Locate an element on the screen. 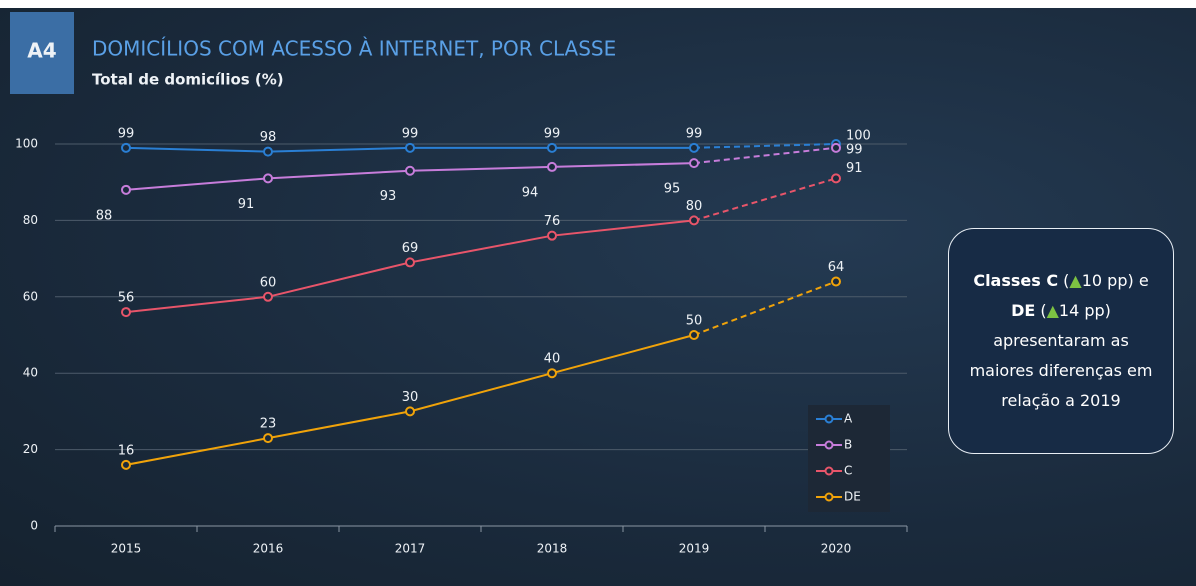 This screenshot has width=1196, height=586. data-label: 98 is located at coordinates (268, 137).